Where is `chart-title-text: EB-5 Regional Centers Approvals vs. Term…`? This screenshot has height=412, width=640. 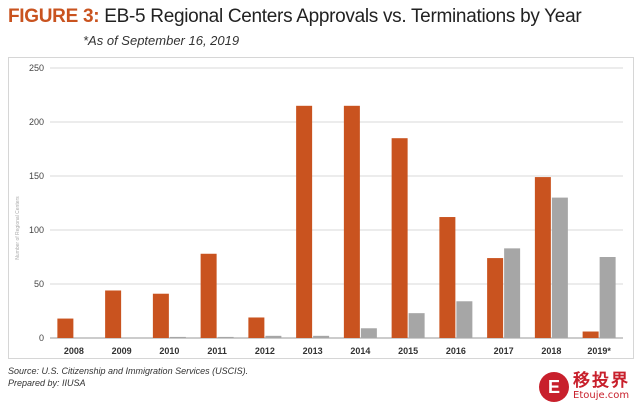
chart-title-text: EB-5 Regional Centers Approvals vs. Term… is located at coordinates (343, 16).